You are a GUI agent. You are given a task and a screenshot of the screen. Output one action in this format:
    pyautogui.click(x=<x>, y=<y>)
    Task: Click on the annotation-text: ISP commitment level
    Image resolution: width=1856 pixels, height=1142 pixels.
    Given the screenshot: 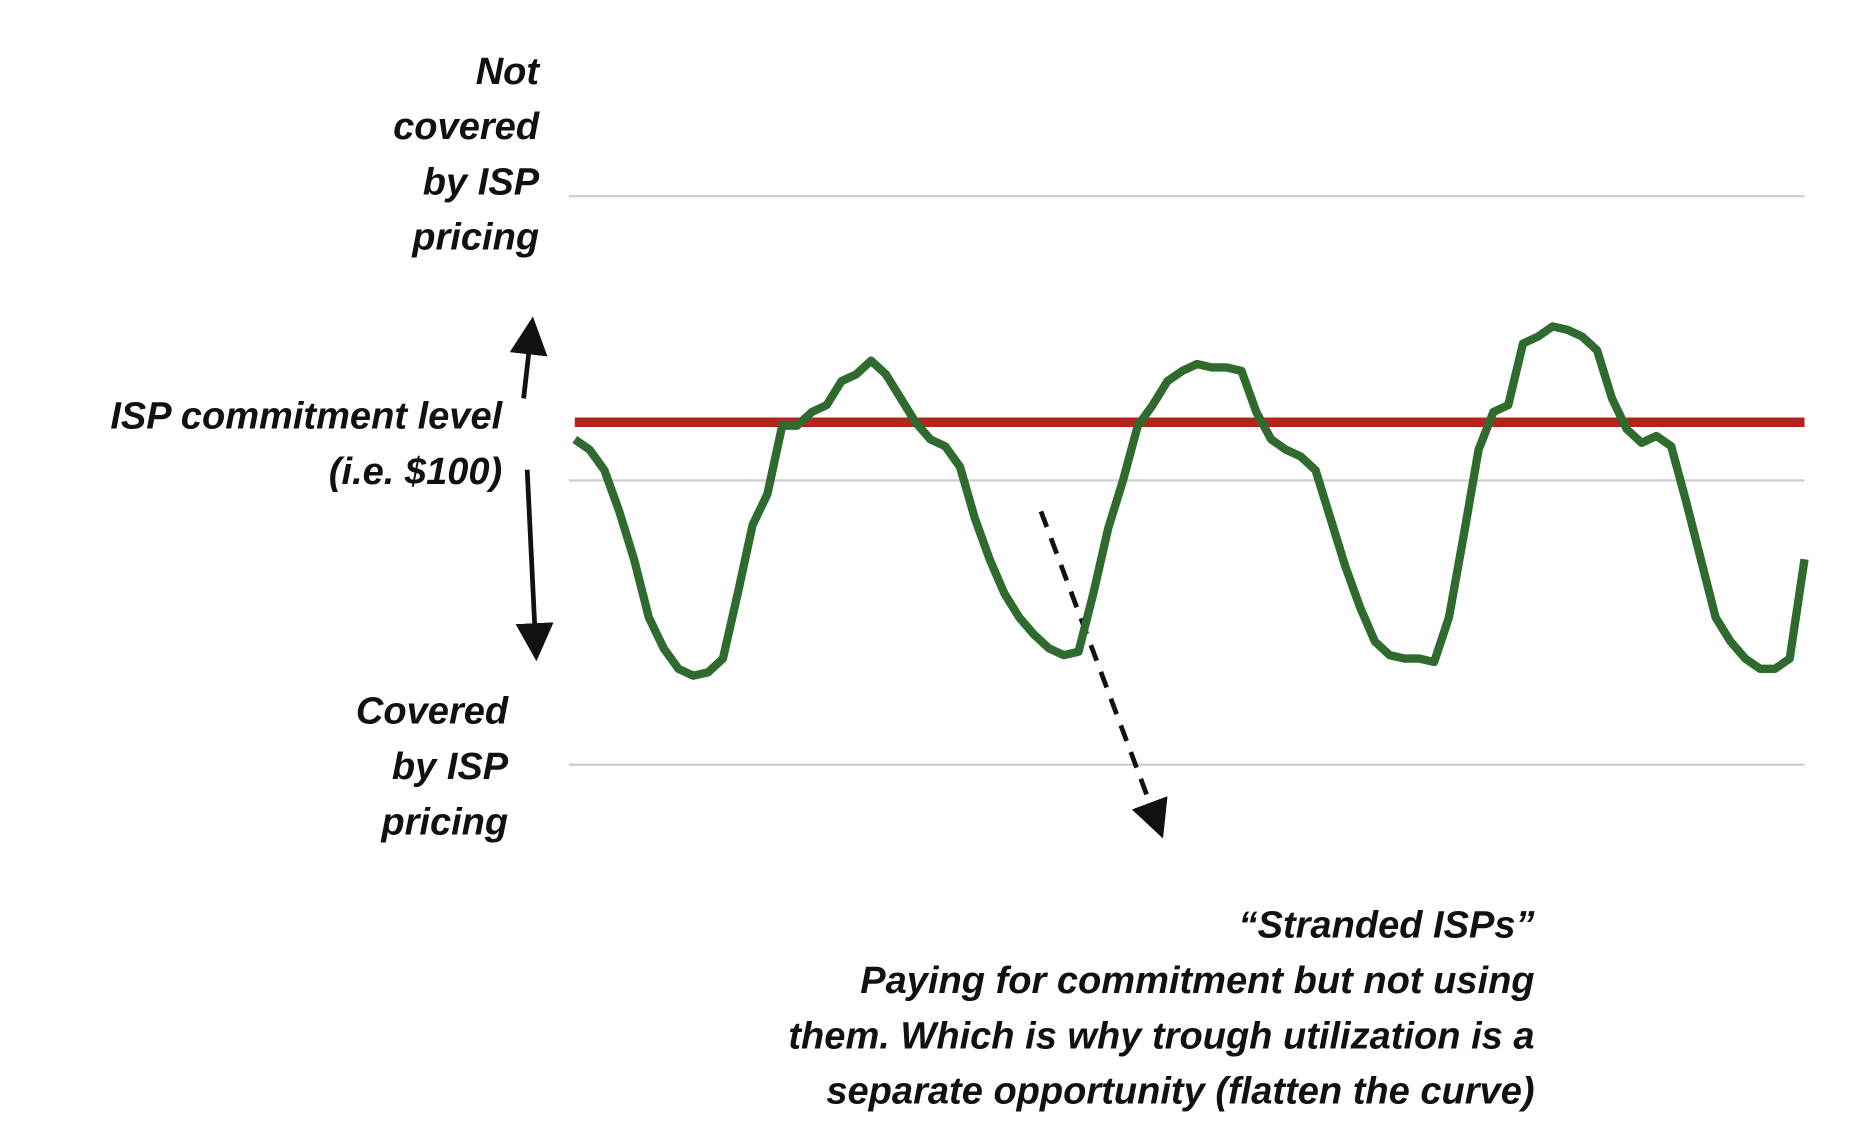 What is the action you would take?
    pyautogui.click(x=306, y=417)
    